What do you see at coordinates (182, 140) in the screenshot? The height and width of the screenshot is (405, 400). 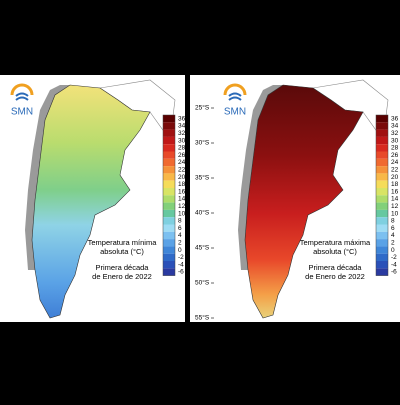 I see `colorbar-label: 30` at bounding box center [182, 140].